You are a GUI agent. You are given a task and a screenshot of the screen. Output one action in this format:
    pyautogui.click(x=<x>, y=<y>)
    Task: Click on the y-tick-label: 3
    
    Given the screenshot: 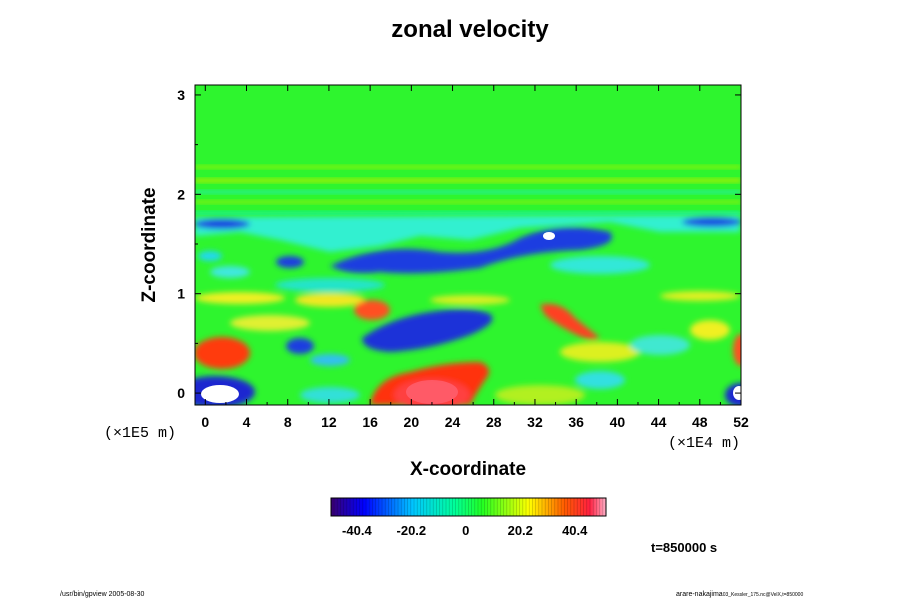 What is the action you would take?
    pyautogui.click(x=181, y=95)
    